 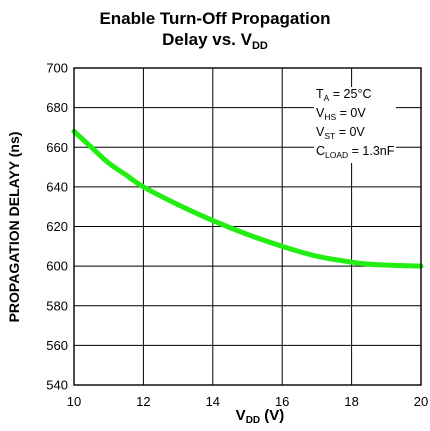 I want to click on condition-cload: CLOAD = 1.3nF, so click(x=355, y=153).